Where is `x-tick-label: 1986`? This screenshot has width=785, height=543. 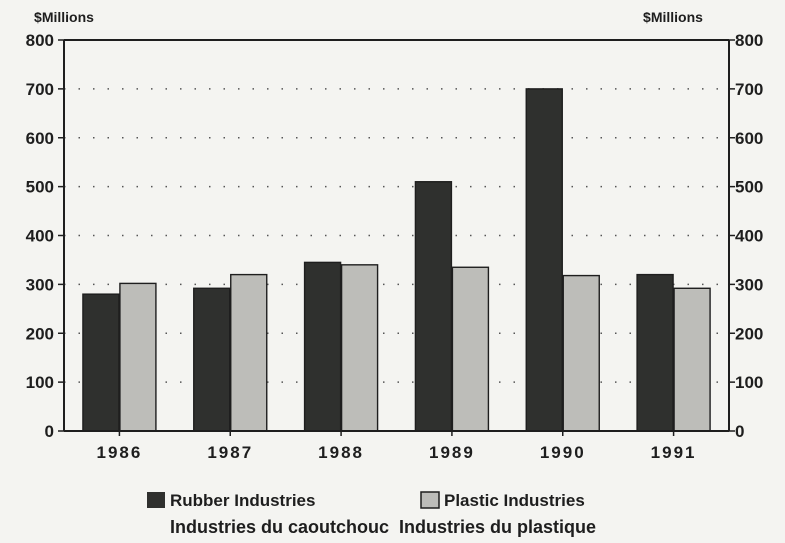
x-tick-label: 1986 is located at coordinates (120, 452).